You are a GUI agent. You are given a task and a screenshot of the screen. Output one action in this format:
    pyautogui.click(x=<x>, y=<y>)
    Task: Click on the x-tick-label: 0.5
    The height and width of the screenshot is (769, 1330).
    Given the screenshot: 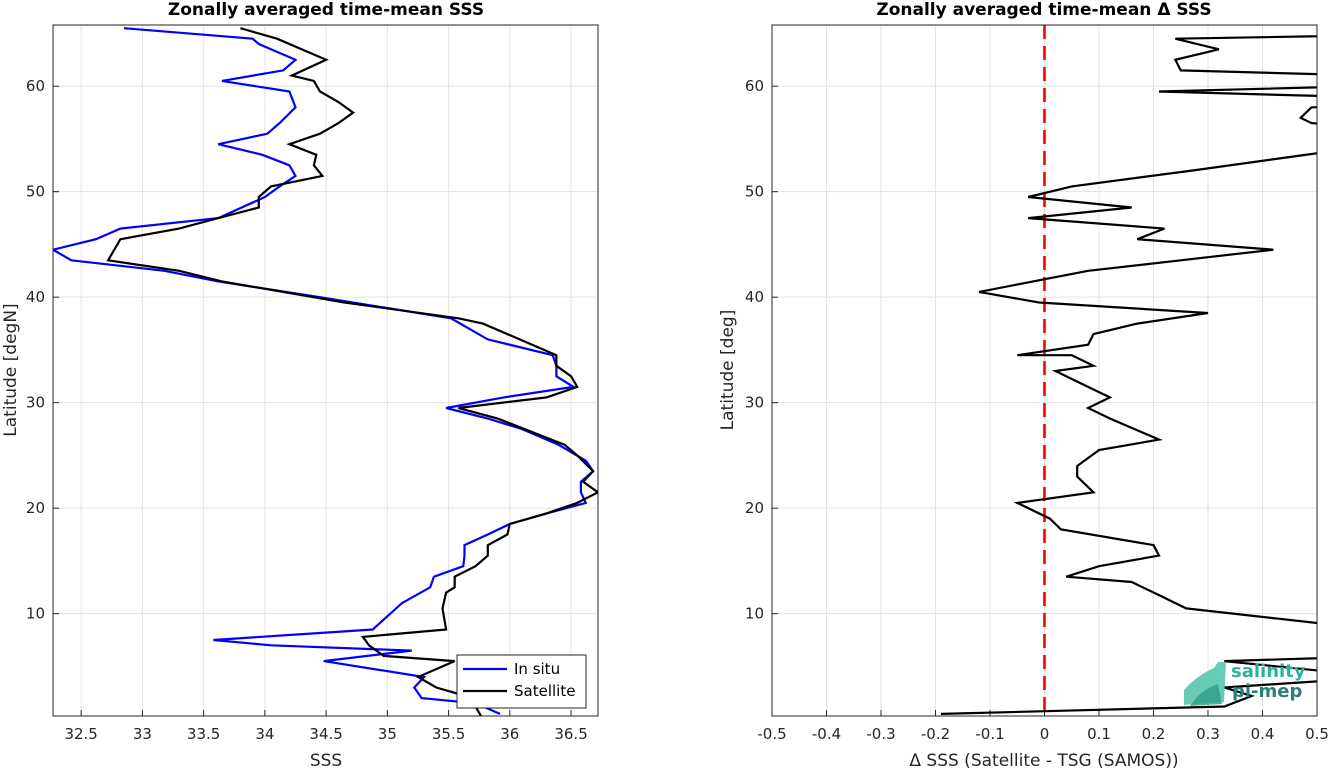 What is the action you would take?
    pyautogui.click(x=1317, y=734)
    